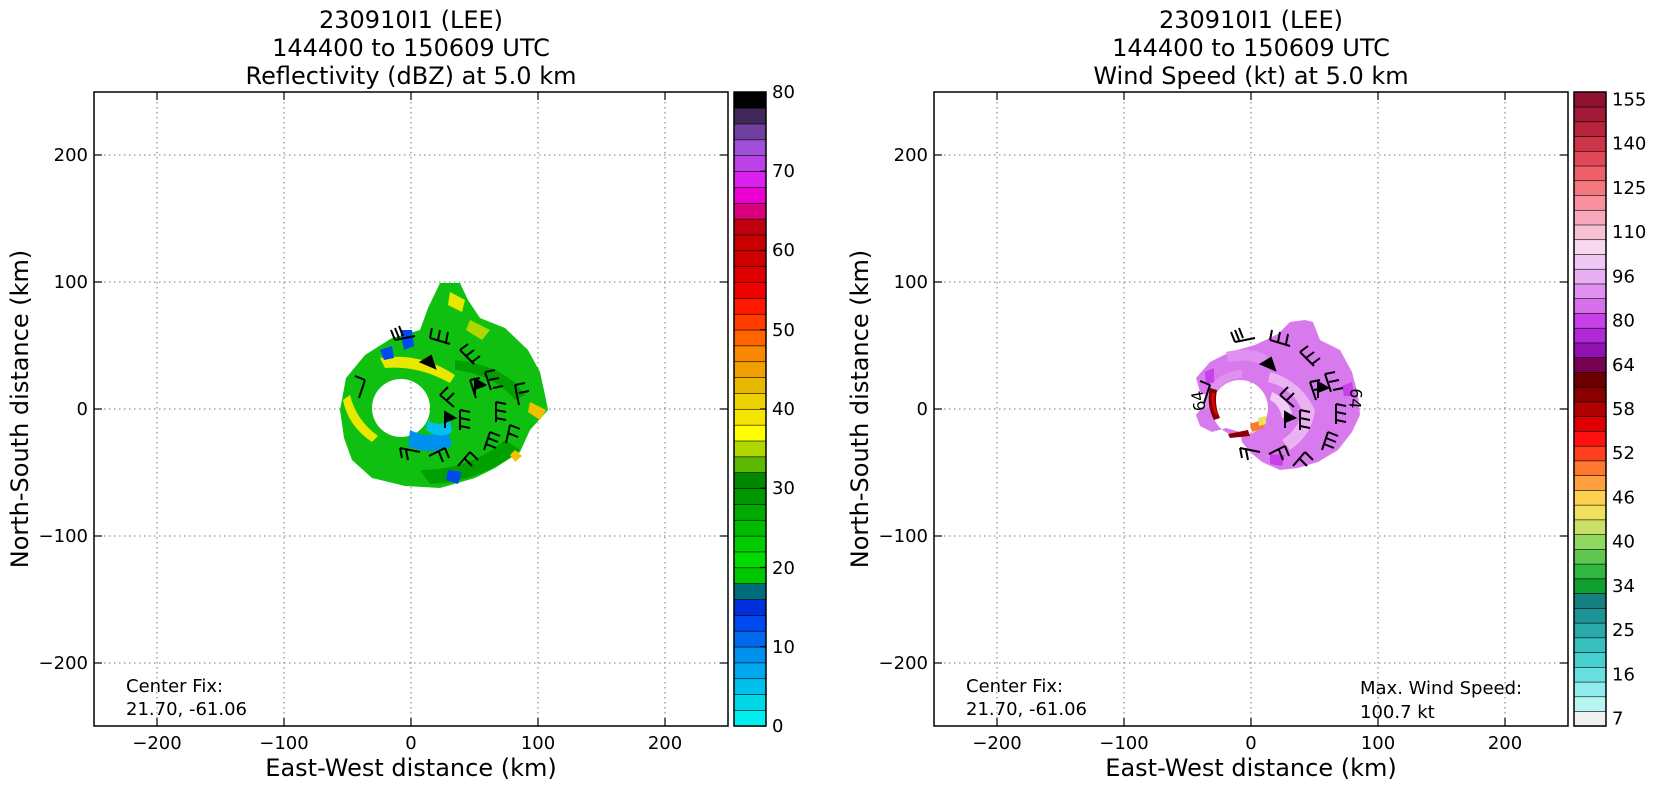  I want to click on chart-title-line-3: Wind Speed (kt) at 5.0 km, so click(1250, 76).